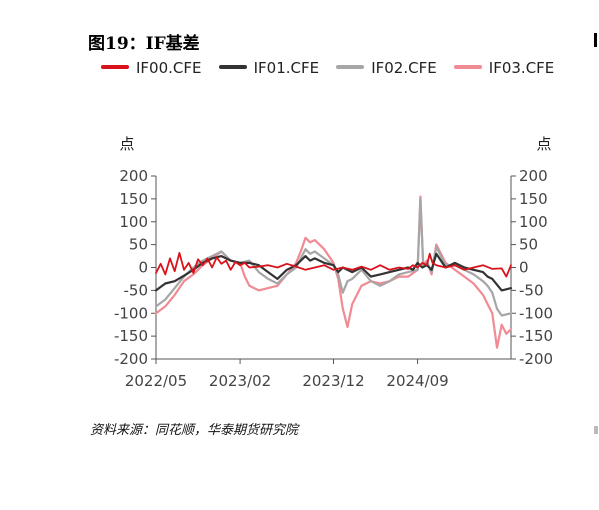 Image resolution: width=599 pixels, height=510 pixels. I want to click on y-tick-label-left: 150, so click(133, 199).